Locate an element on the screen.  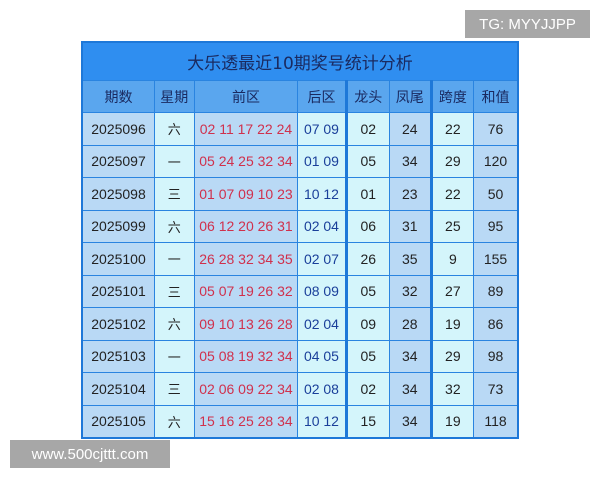
table-row: 2025099 六 06 12 20 26 31 02 04 06 31 25 95 is located at coordinates (300, 226).